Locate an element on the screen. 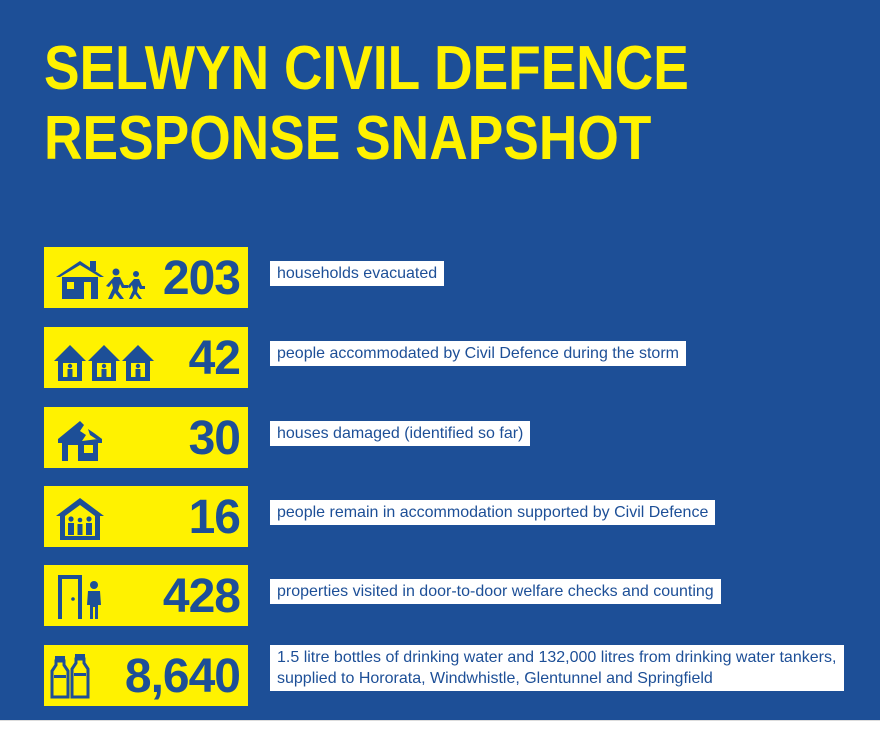 This screenshot has height=744, width=880. stat-description: households evacuated is located at coordinates (357, 273).